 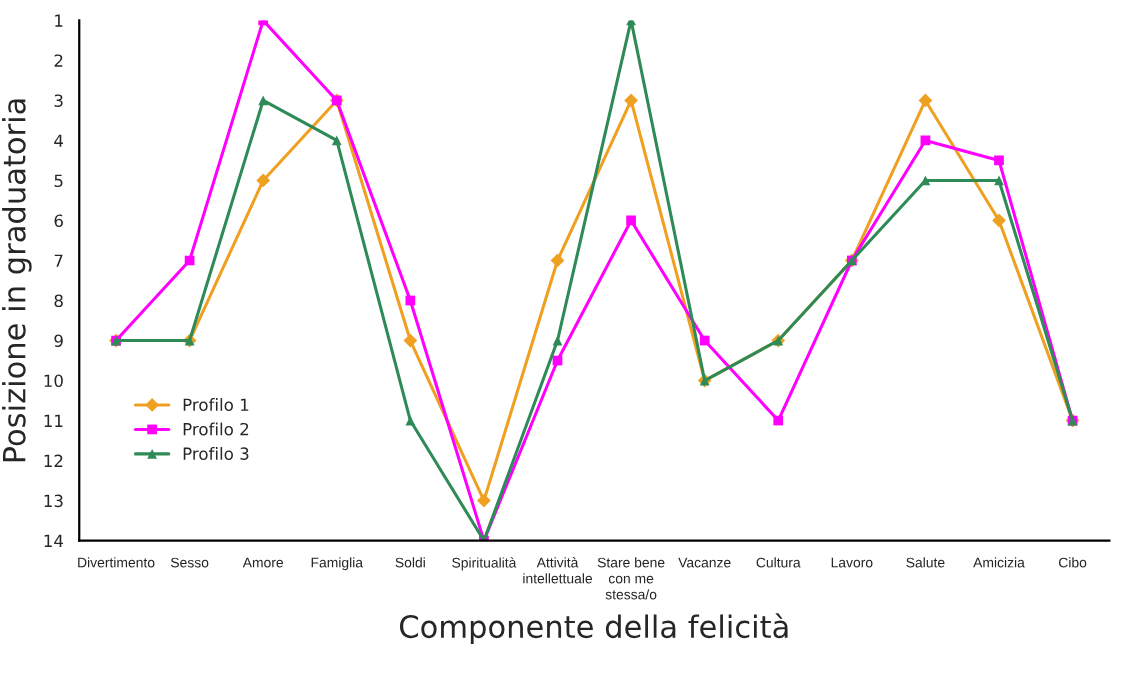 What do you see at coordinates (58, 341) in the screenshot?
I see `y-tick-label: 9` at bounding box center [58, 341].